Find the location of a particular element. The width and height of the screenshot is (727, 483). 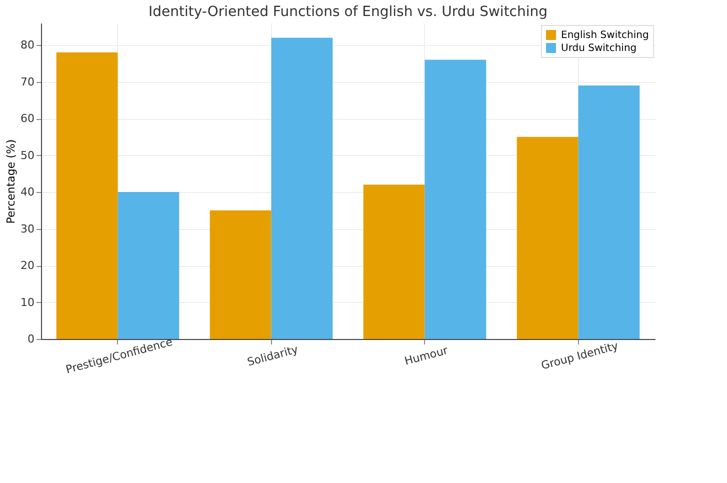

y-tick-label: 80 is located at coordinates (27, 45).